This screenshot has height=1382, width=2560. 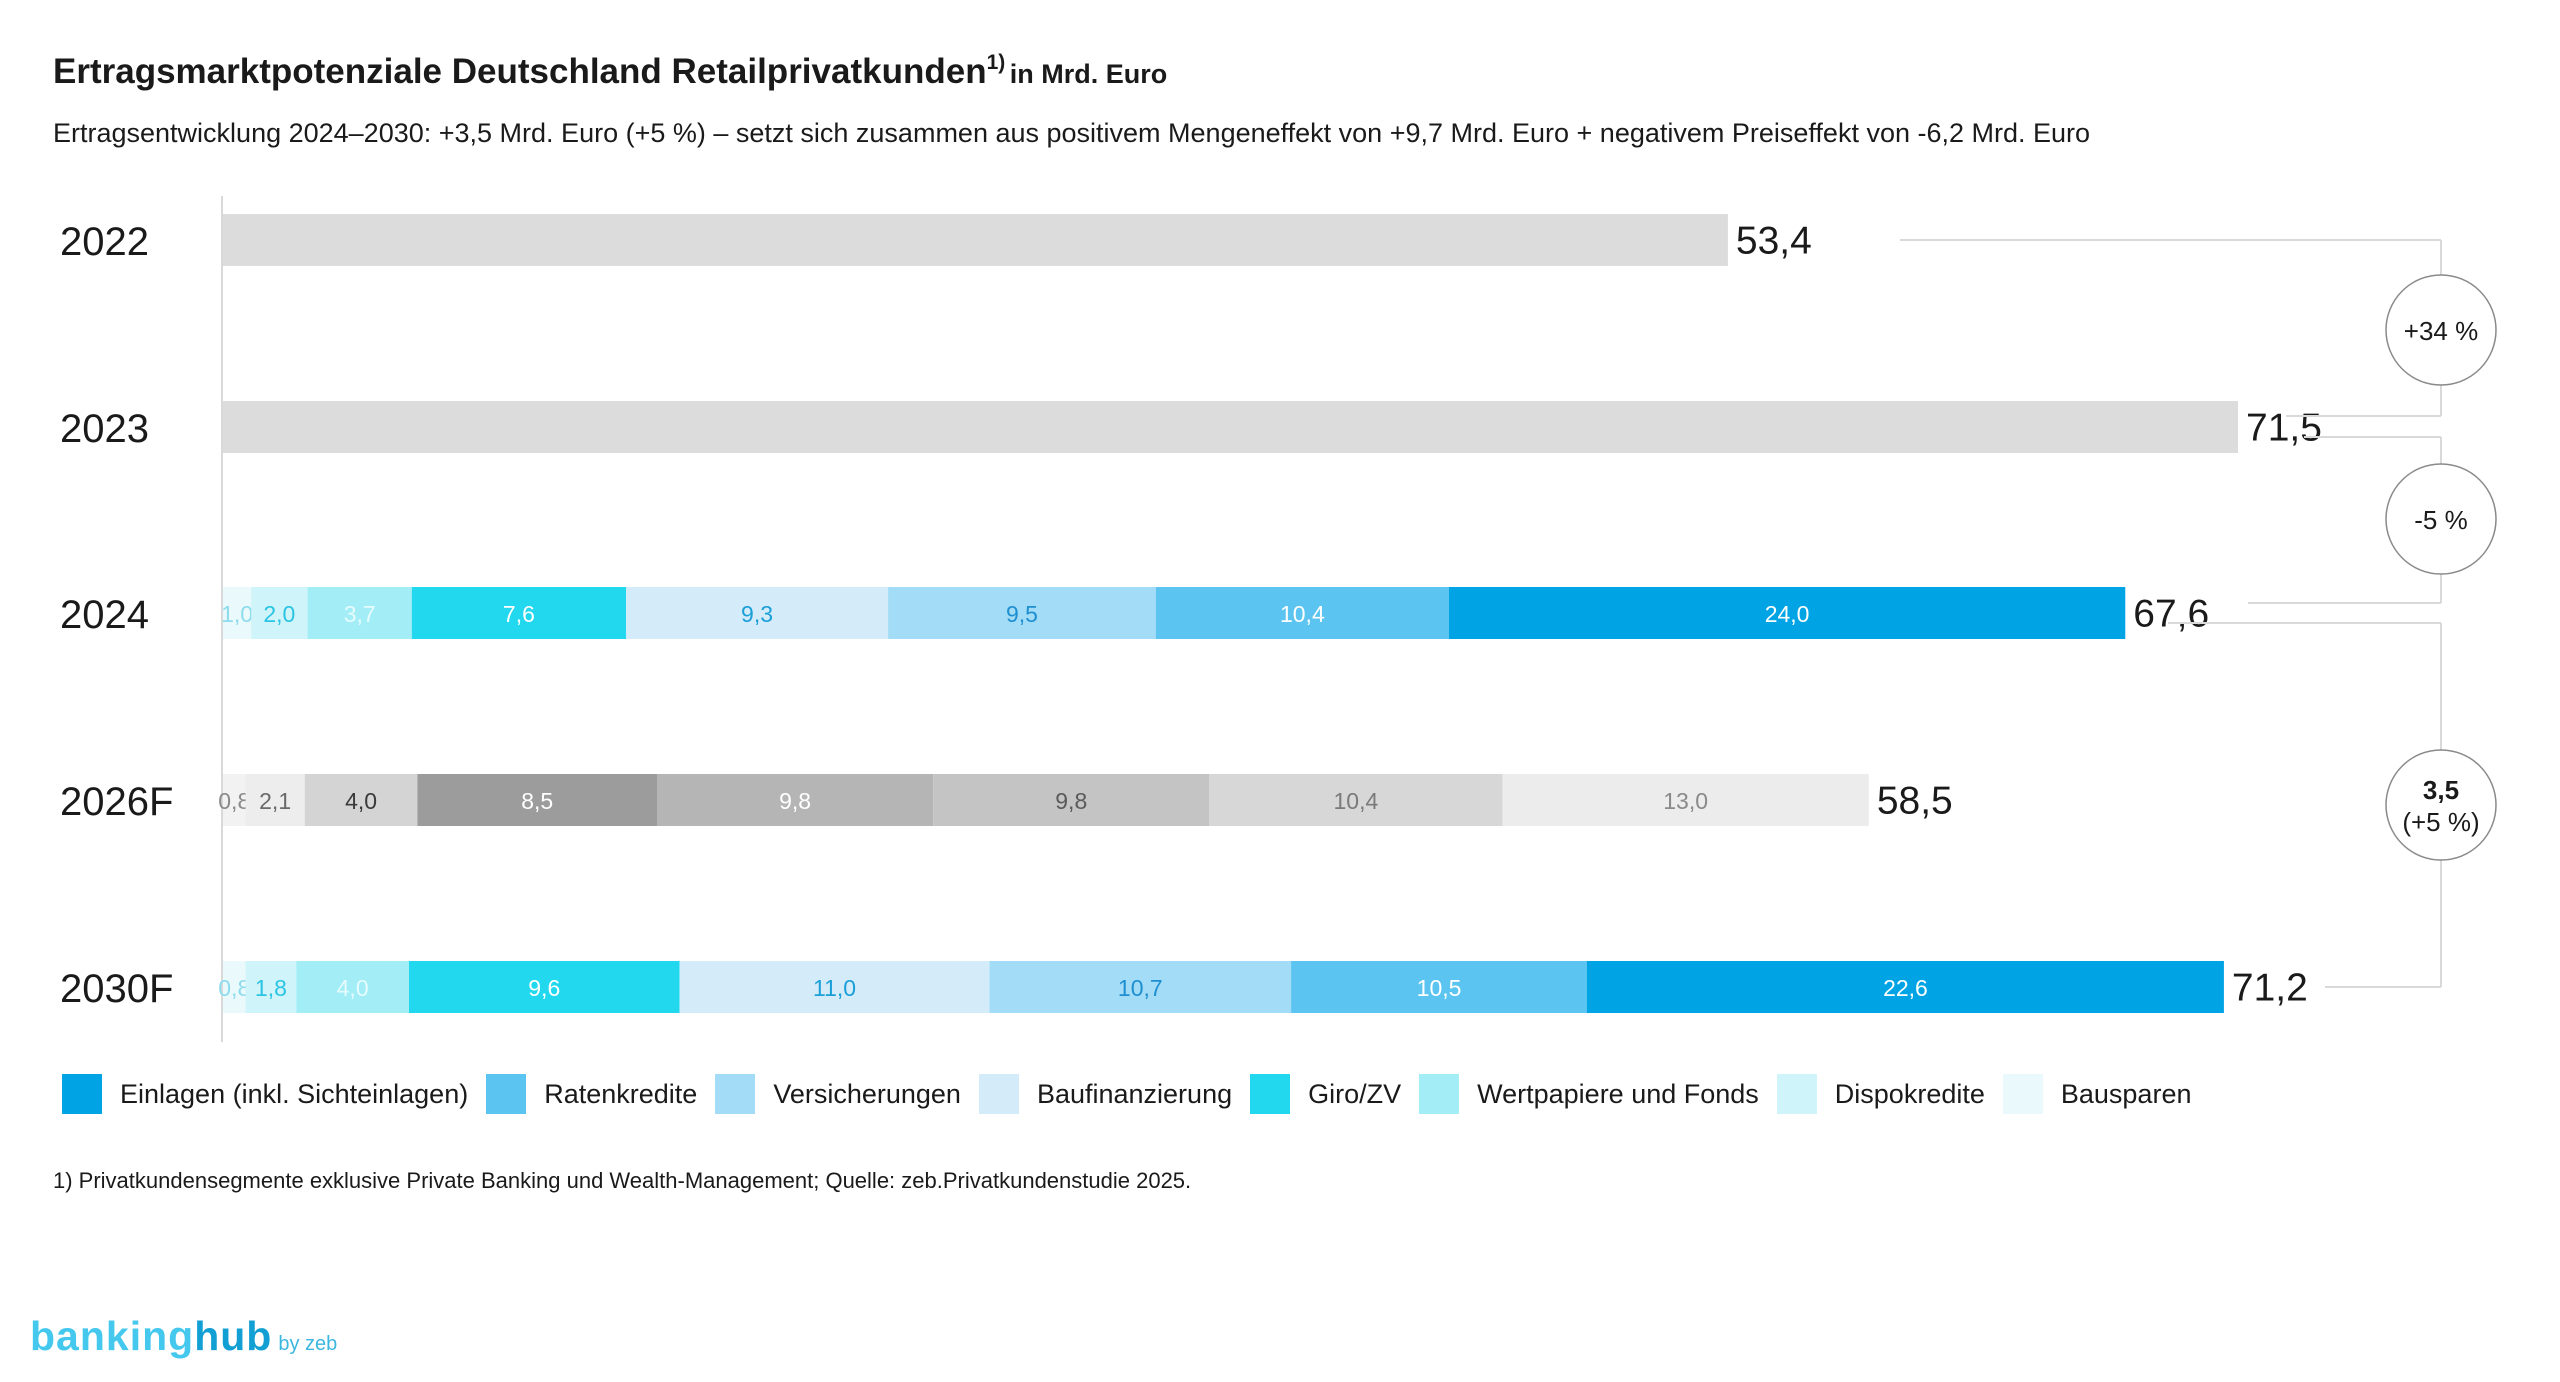 I want to click on legend-label-4: Giro/ZV, so click(x=1355, y=1093).